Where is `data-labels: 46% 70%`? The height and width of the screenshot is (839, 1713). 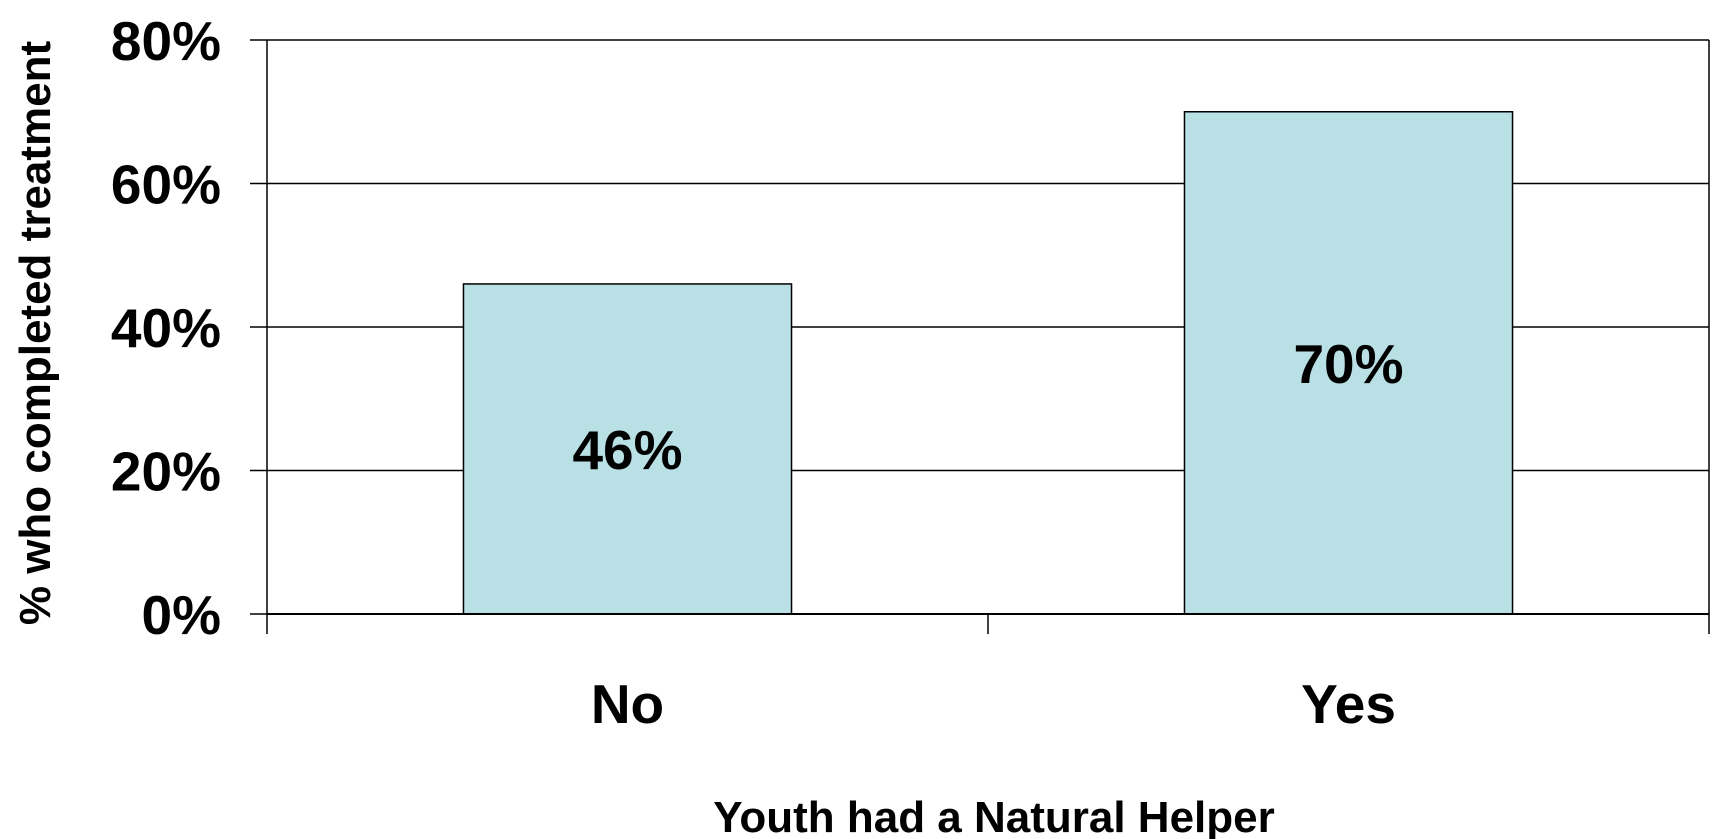 data-labels: 46% 70% is located at coordinates (987, 407).